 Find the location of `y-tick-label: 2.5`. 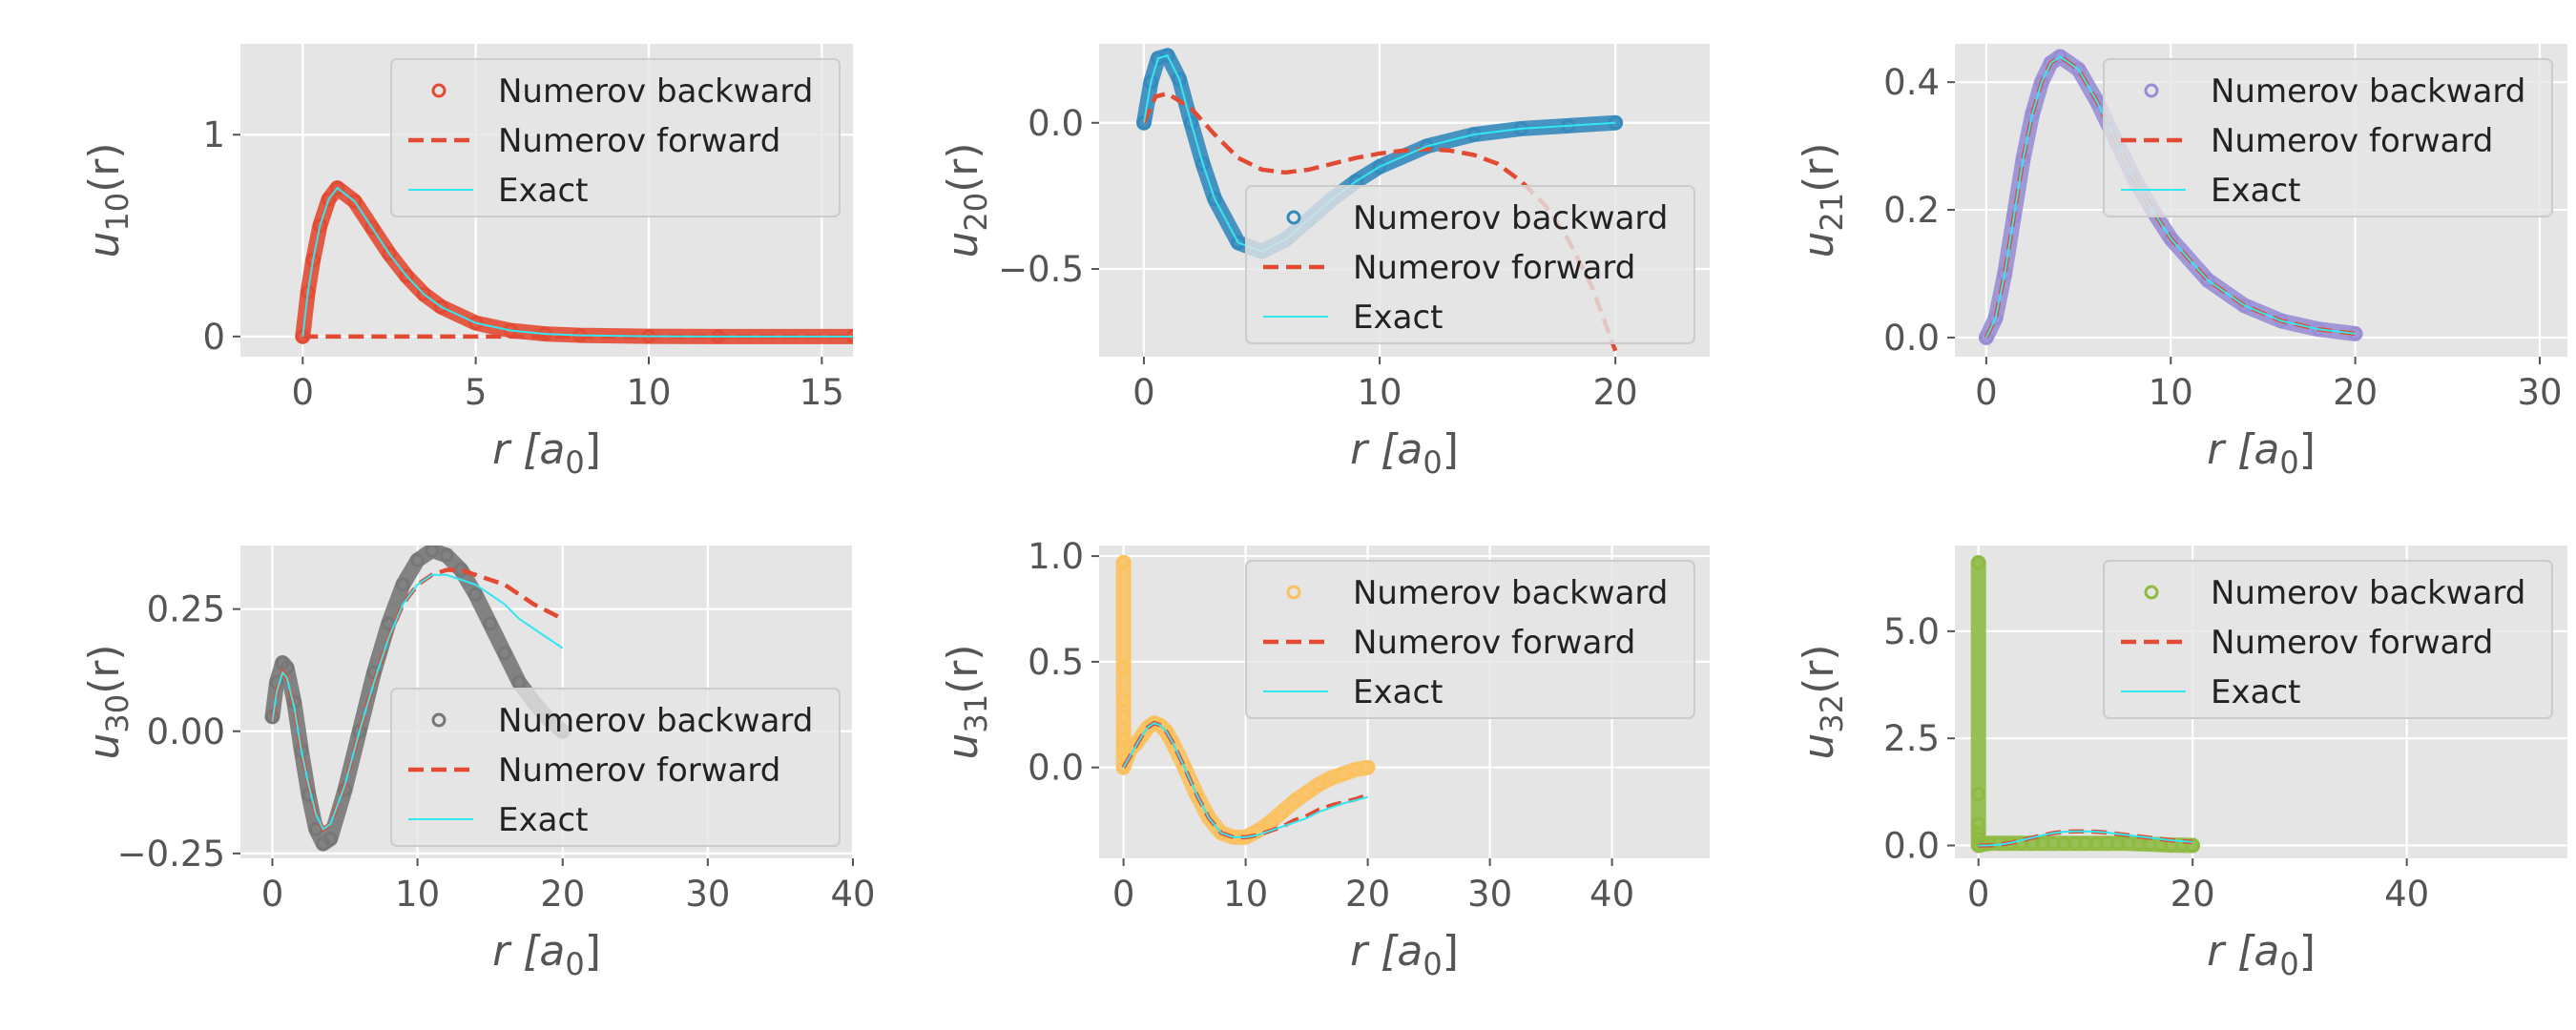

y-tick-label: 2.5 is located at coordinates (1911, 738).